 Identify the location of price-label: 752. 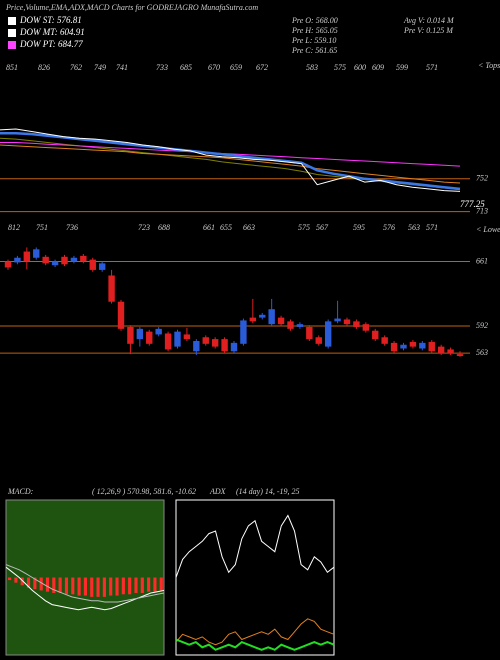
(482, 178).